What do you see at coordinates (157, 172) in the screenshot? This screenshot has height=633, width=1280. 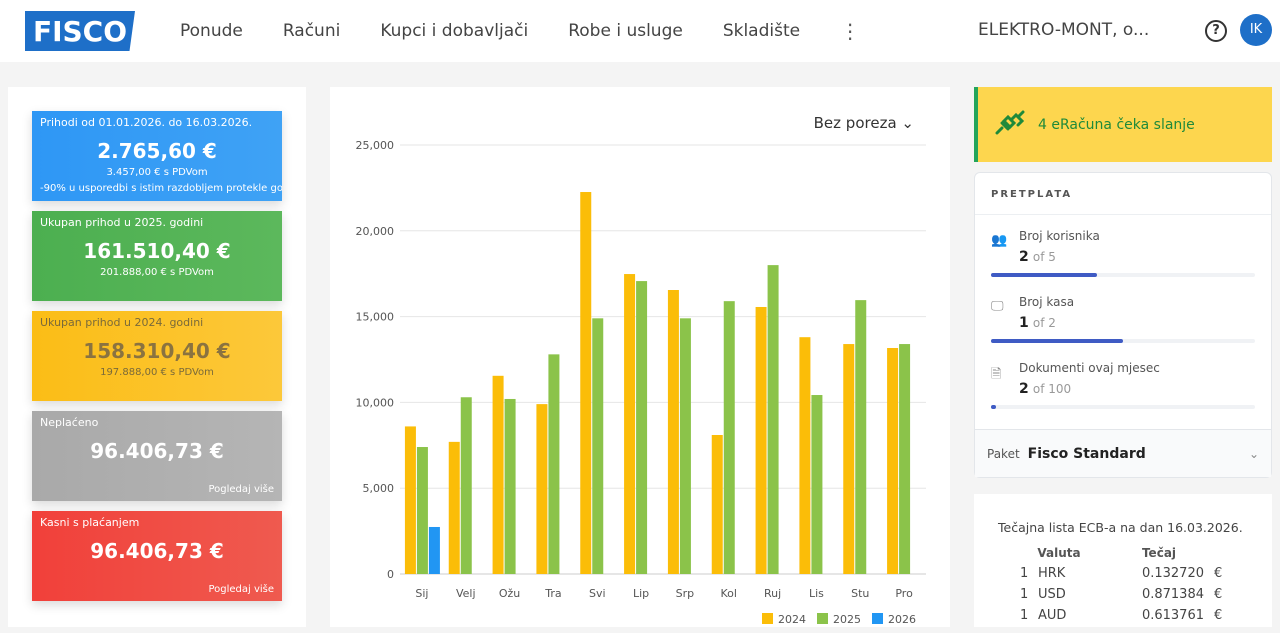 I see `card-sub: 3.457,00 € s PDVom` at bounding box center [157, 172].